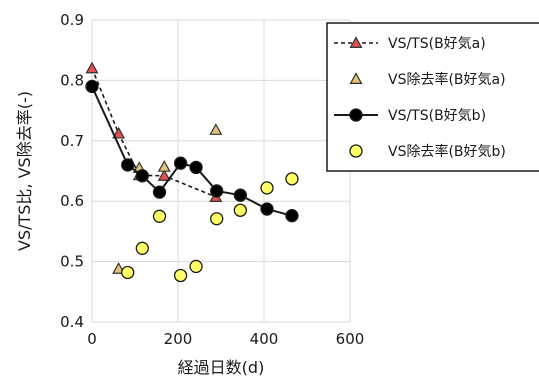 Image resolution: width=539 pixels, height=380 pixels. Describe the element at coordinates (437, 116) in the screenshot. I see `legend-label: VS/TS(B好気b)` at that location.